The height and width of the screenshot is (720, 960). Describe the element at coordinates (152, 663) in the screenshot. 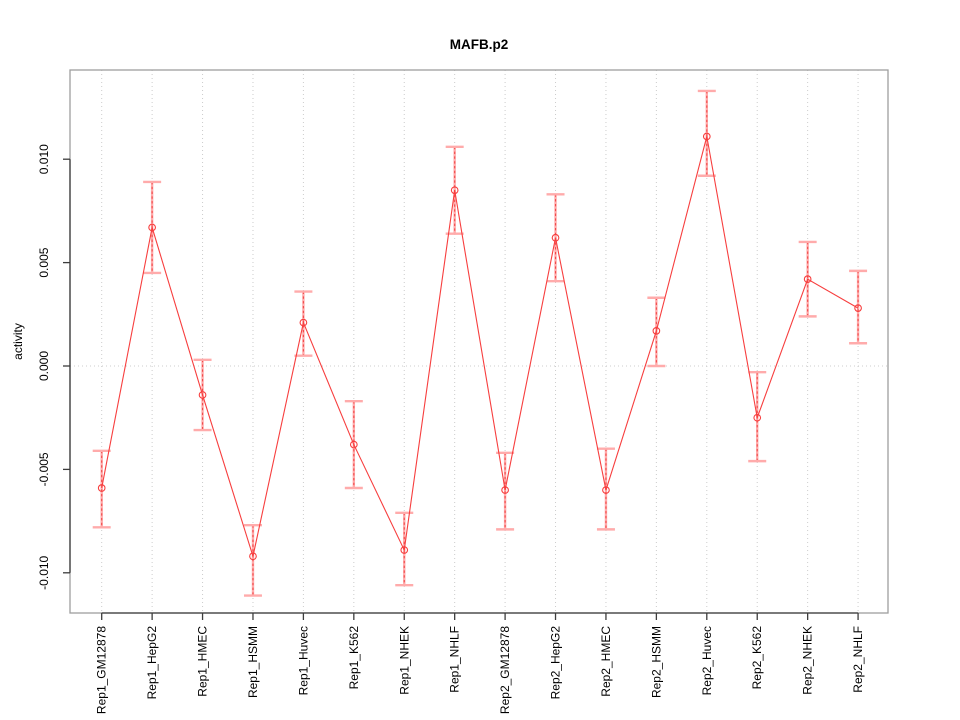

I see `x-tick-label: Rep1_HepG2` at that location.